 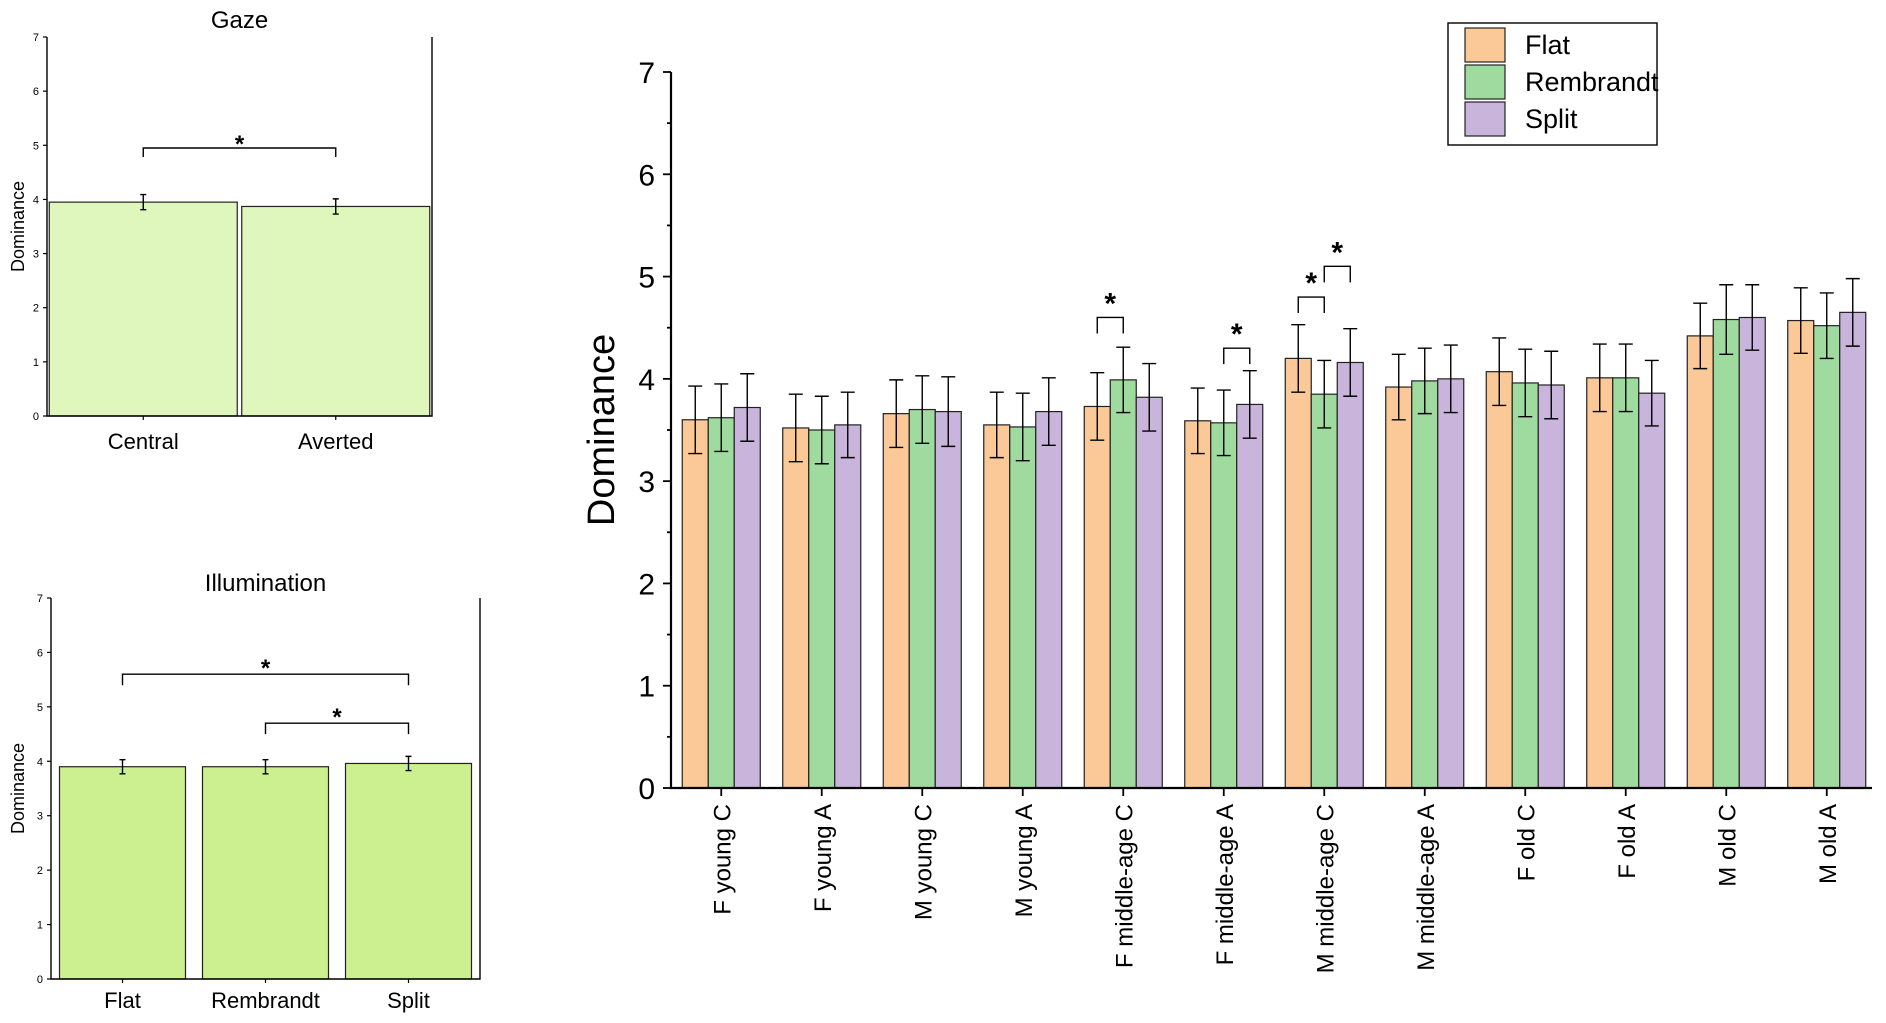 I want to click on x-tick-label: M old C, so click(x=1727, y=845).